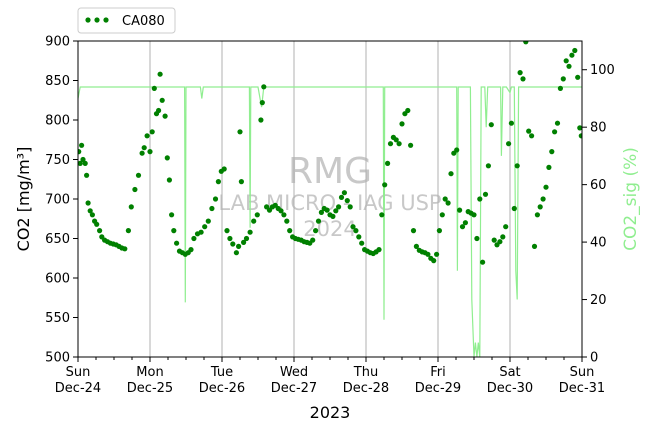 This screenshot has width=653, height=434. What do you see at coordinates (602, 70) in the screenshot?
I see `y2-tick-label: 100` at bounding box center [602, 70].